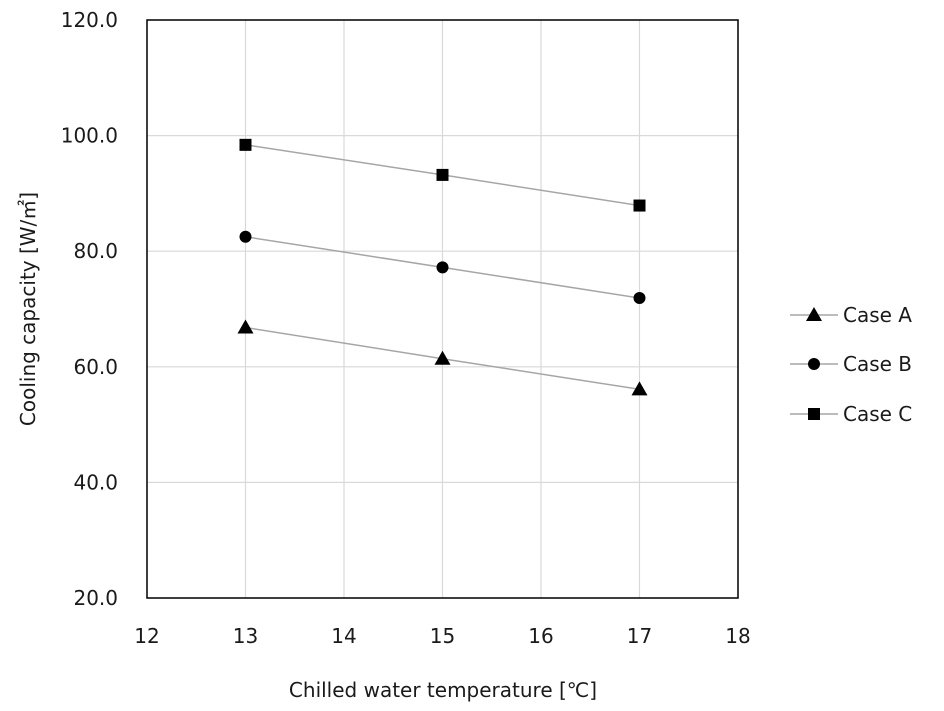  I want to click on x-tick-label: 17, so click(639, 636).